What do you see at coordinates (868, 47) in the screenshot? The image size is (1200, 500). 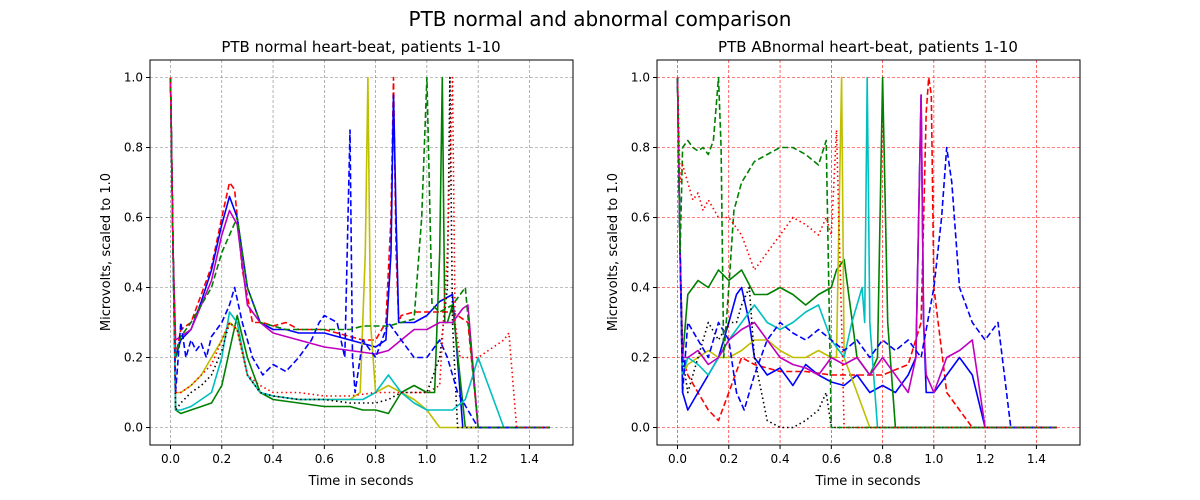 I see `plot-title: PTB ABnormal heart-beat, patients 1-10` at bounding box center [868, 47].